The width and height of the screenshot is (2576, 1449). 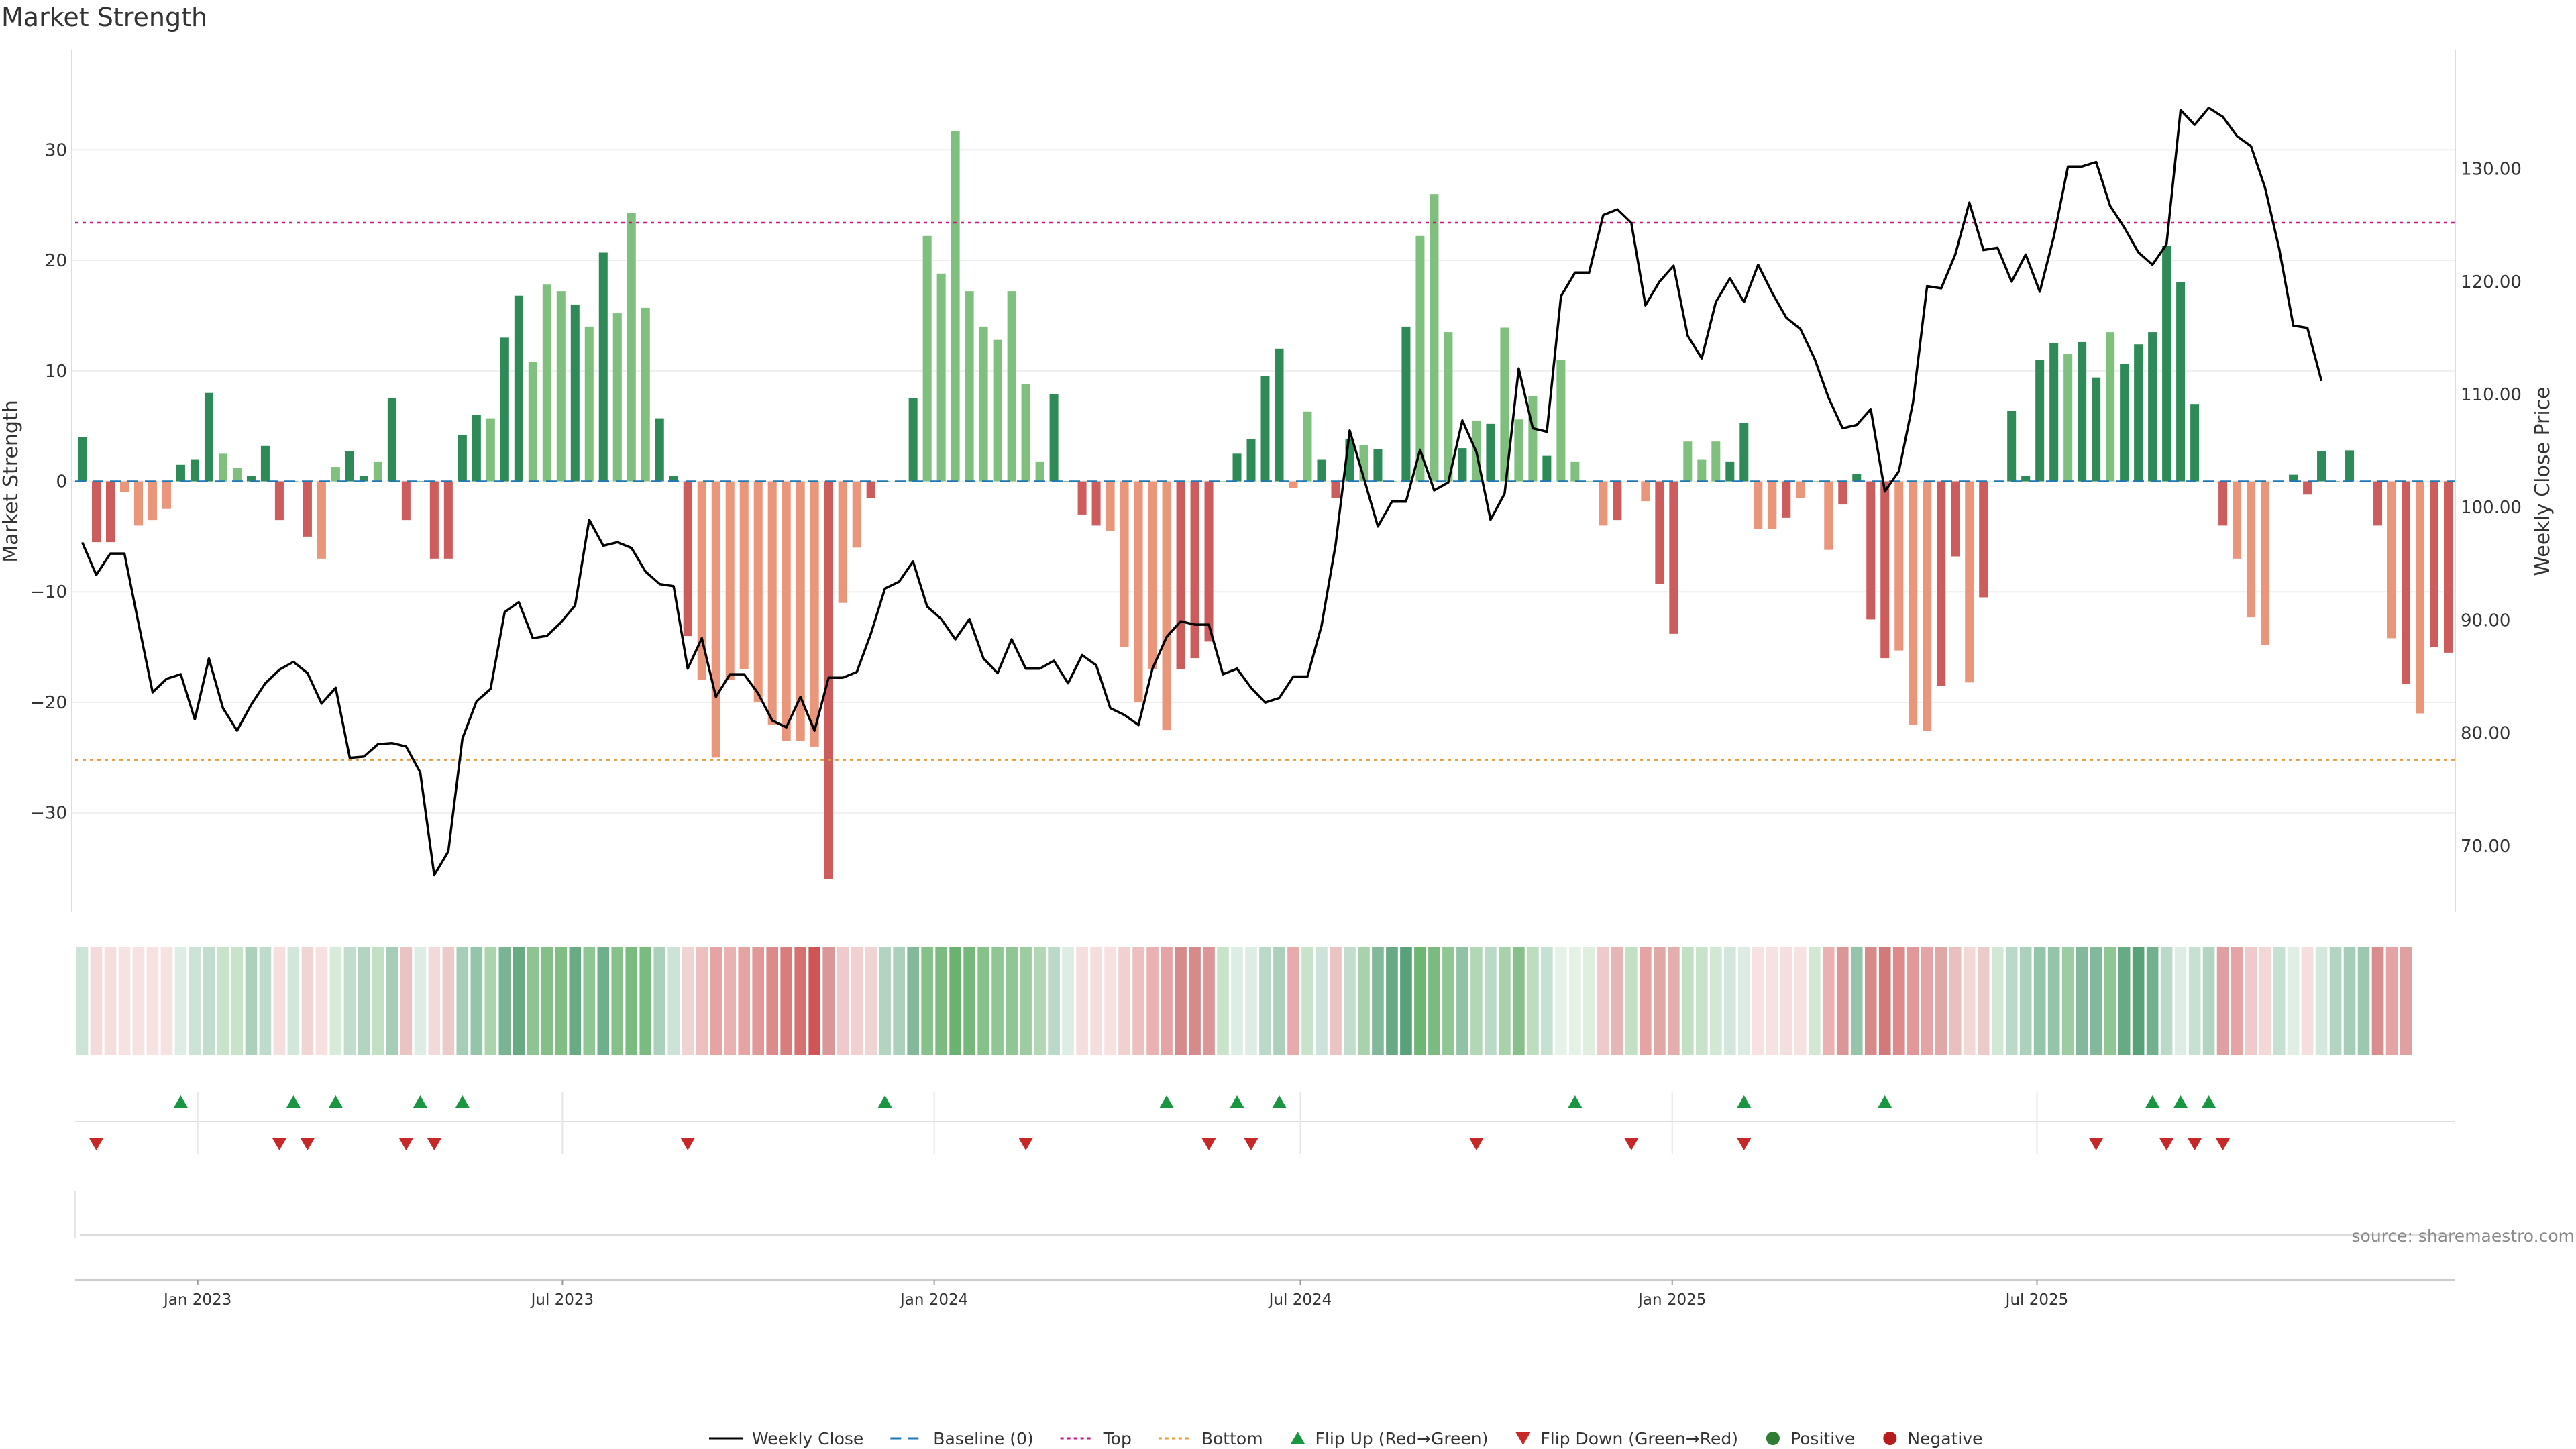 I want to click on y2-tick-label: 90.00, so click(x=2485, y=620).